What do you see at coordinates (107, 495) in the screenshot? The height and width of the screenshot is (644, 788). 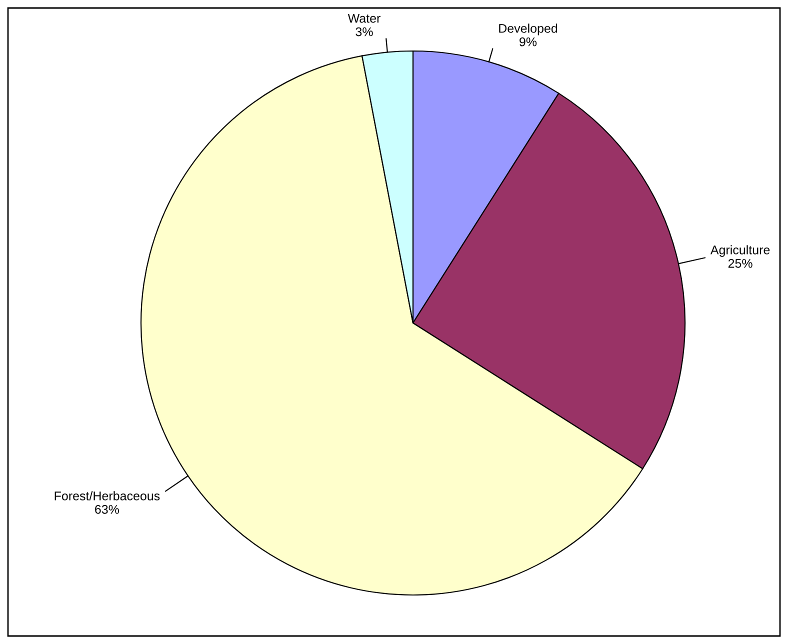 I see `slice-label: Forest/Herbaceous` at bounding box center [107, 495].